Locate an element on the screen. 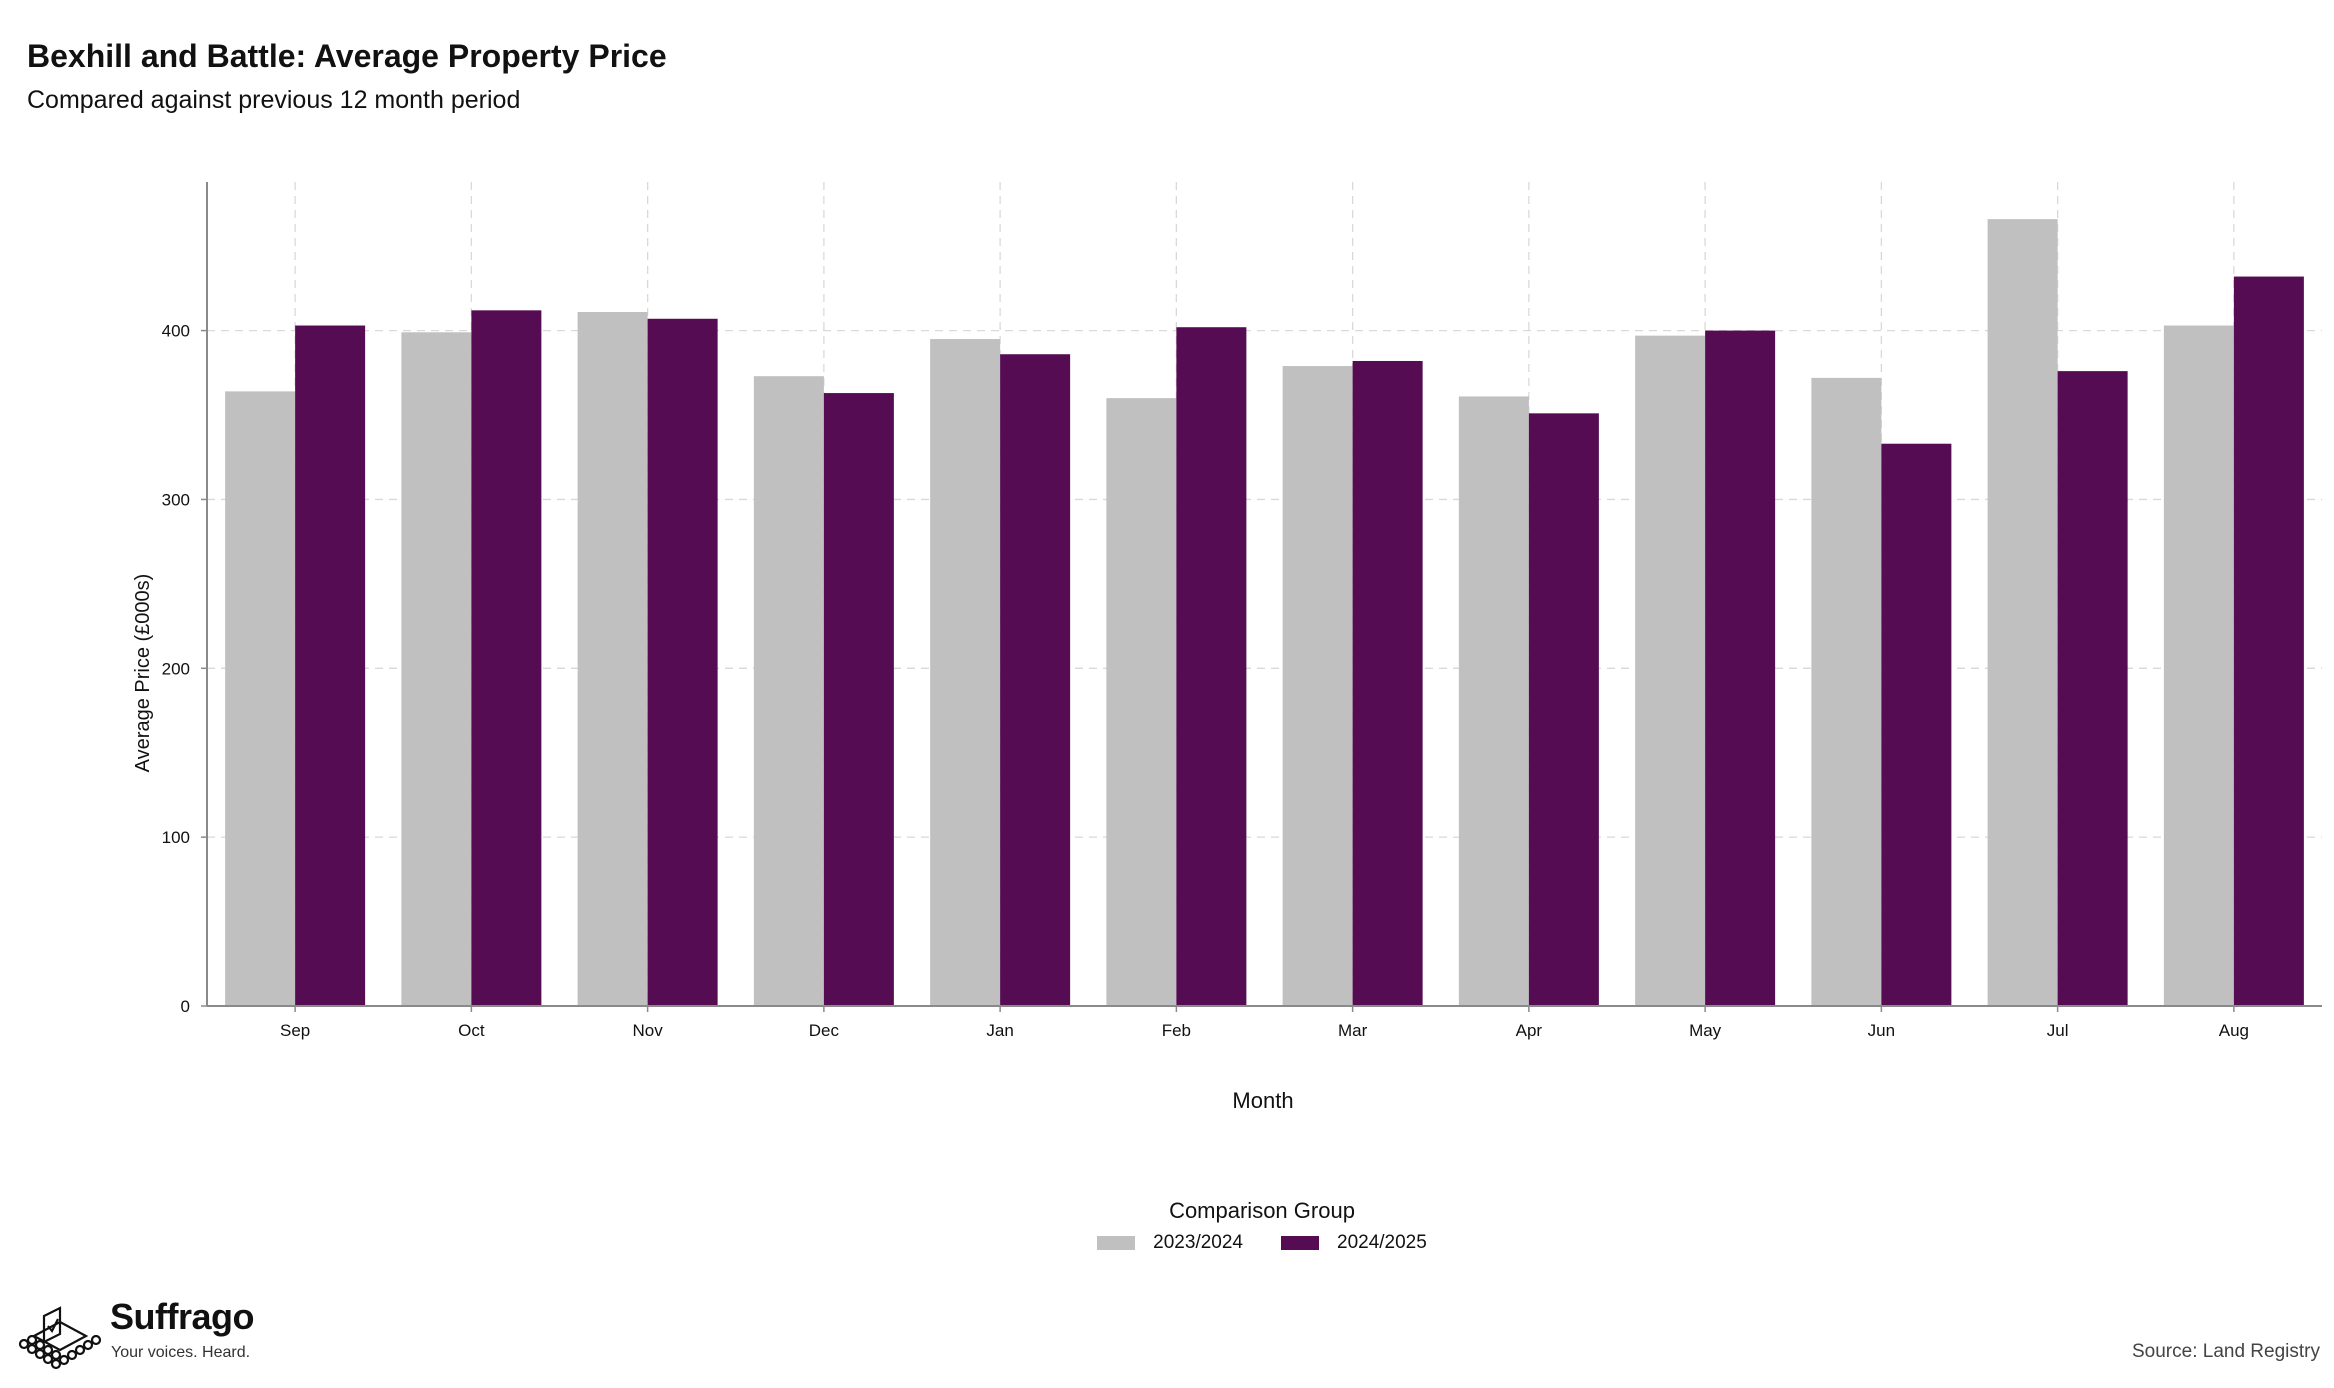 The width and height of the screenshot is (2334, 1388). bar-2023-2024-jan is located at coordinates (965, 672).